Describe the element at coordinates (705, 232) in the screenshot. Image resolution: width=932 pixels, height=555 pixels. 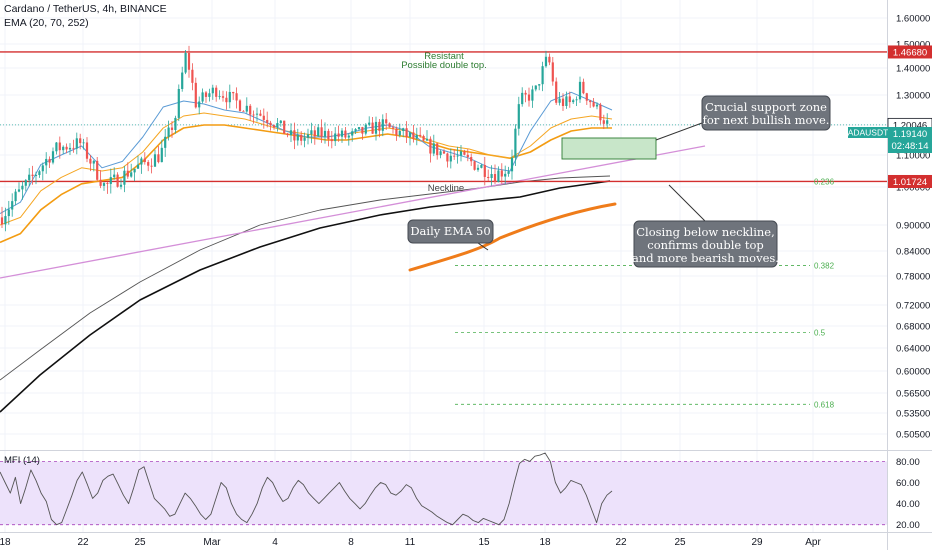
I see `callout-text: Closing below neckline,` at that location.